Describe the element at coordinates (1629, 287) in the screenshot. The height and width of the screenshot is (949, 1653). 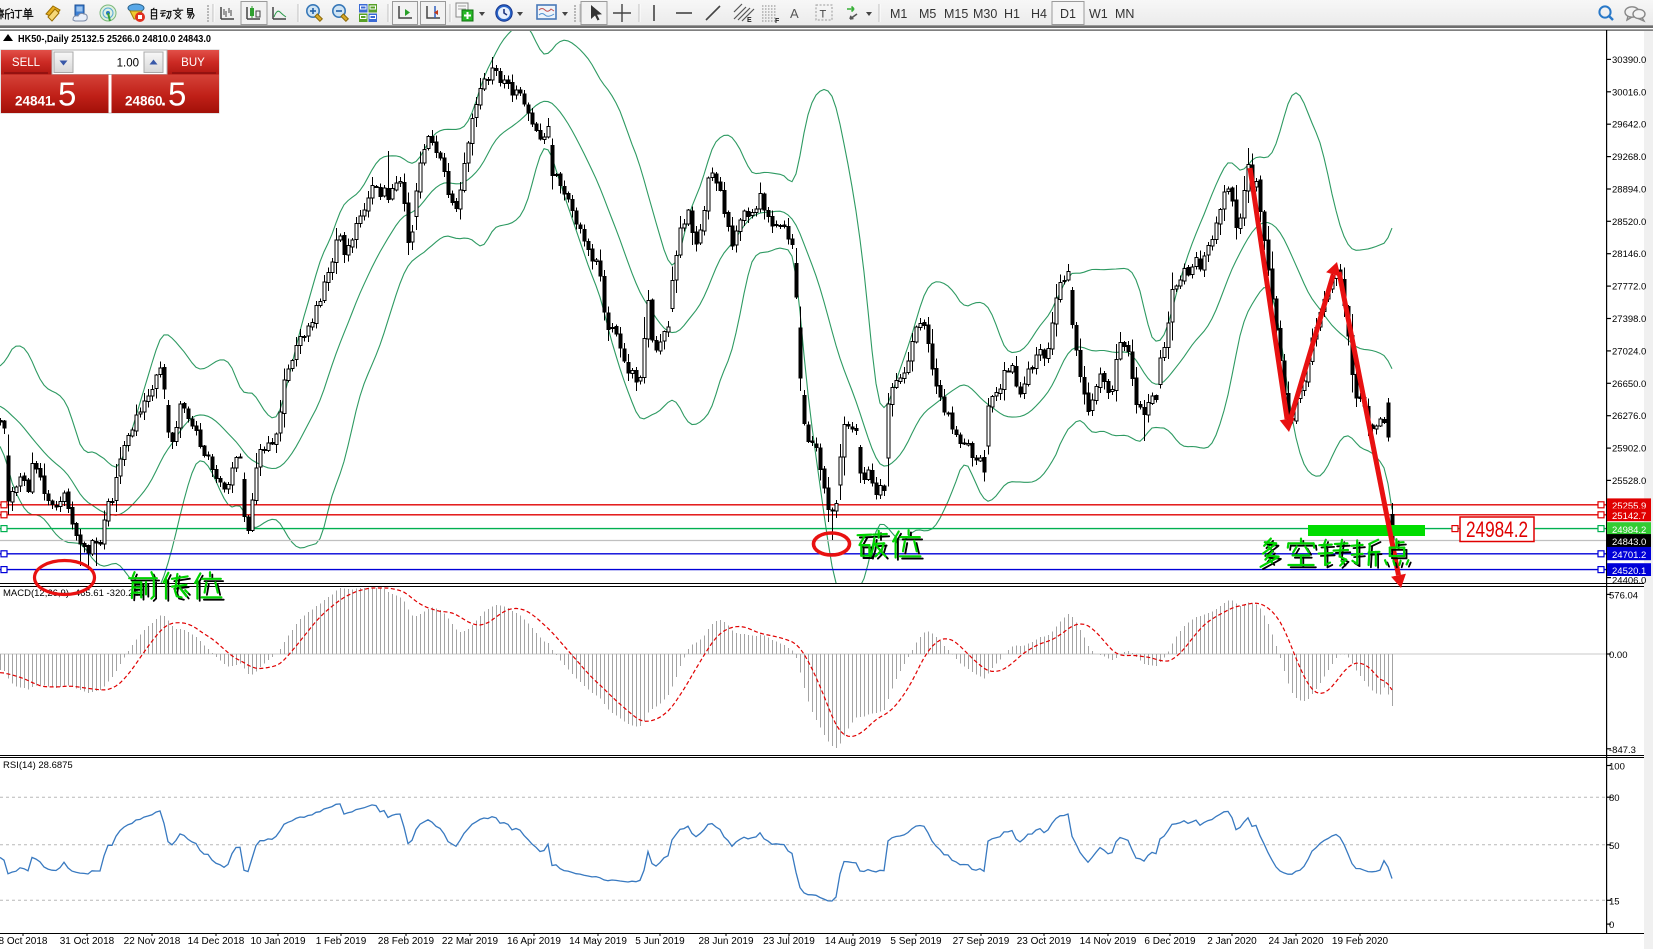
I see `svg-text: 27772.0` at that location.